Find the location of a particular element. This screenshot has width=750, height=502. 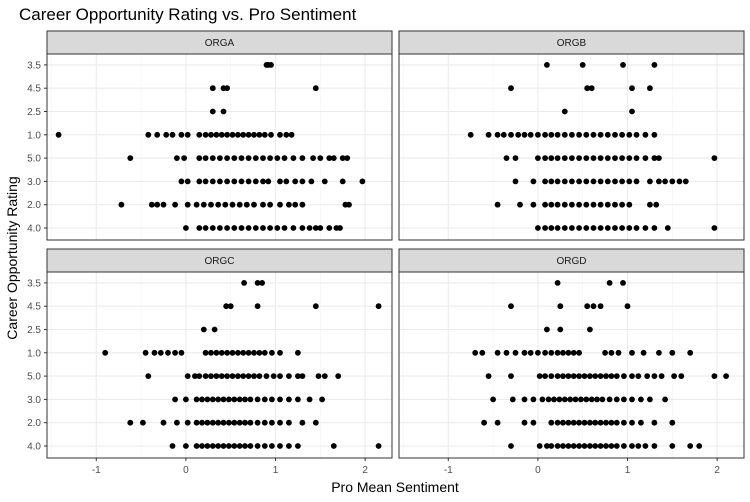

x-tick-label: -1 is located at coordinates (448, 470).